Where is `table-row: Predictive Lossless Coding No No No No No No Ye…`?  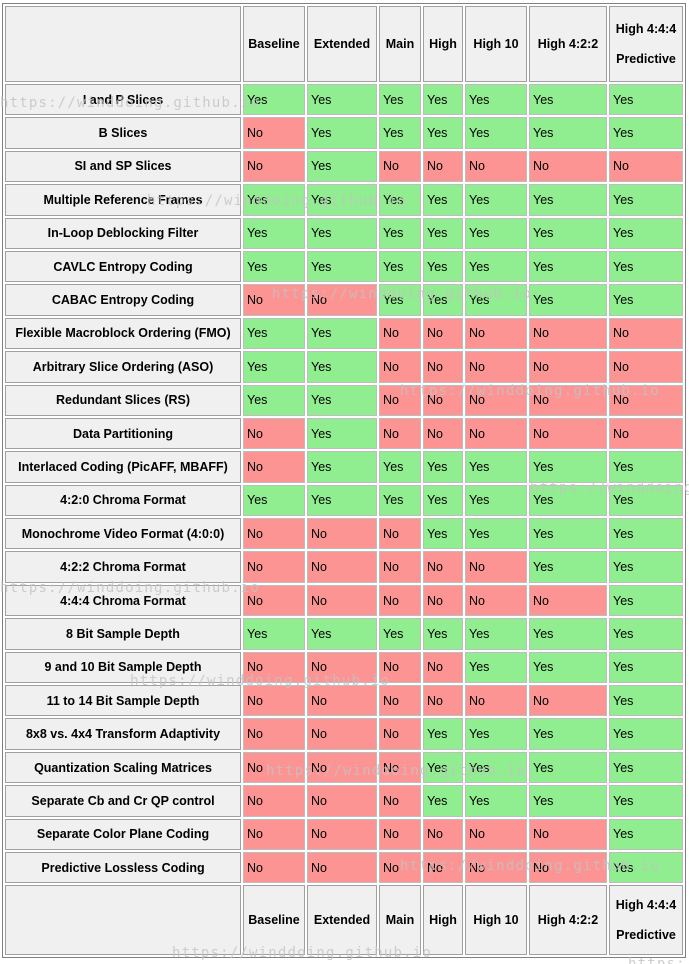 table-row: Predictive Lossless Coding No No No No No No Ye… is located at coordinates (344, 867).